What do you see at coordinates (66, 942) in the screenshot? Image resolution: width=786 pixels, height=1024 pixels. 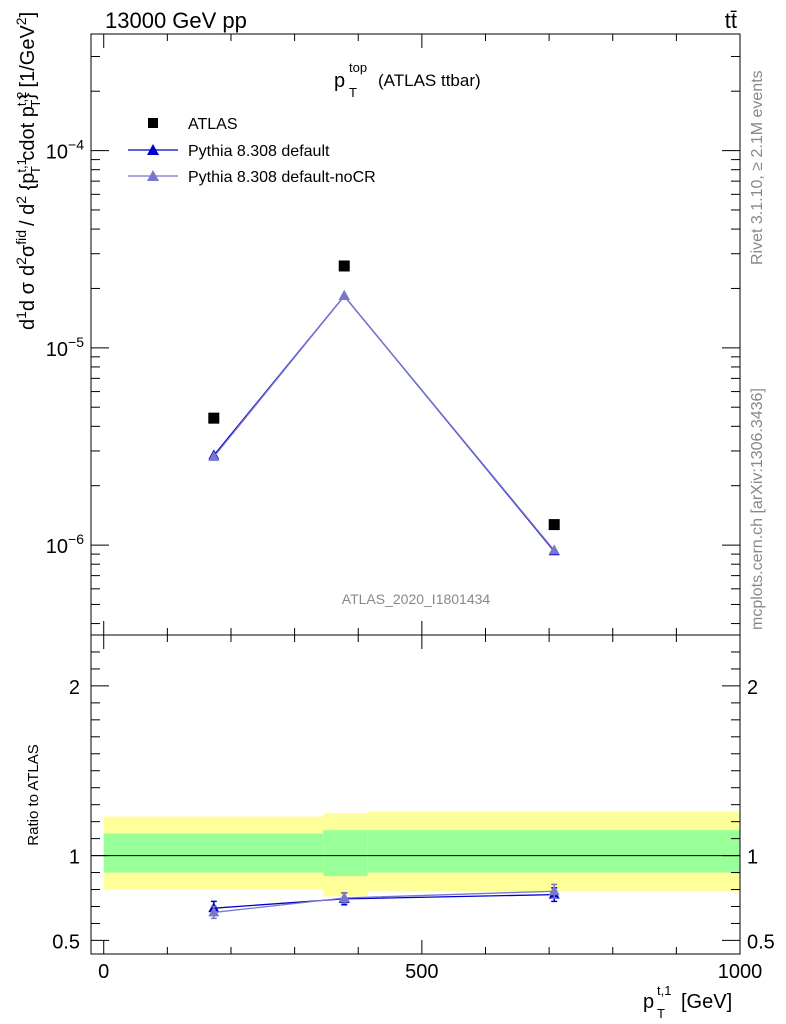 I see `ratio-y-tick-label-left: 0.5` at bounding box center [66, 942].